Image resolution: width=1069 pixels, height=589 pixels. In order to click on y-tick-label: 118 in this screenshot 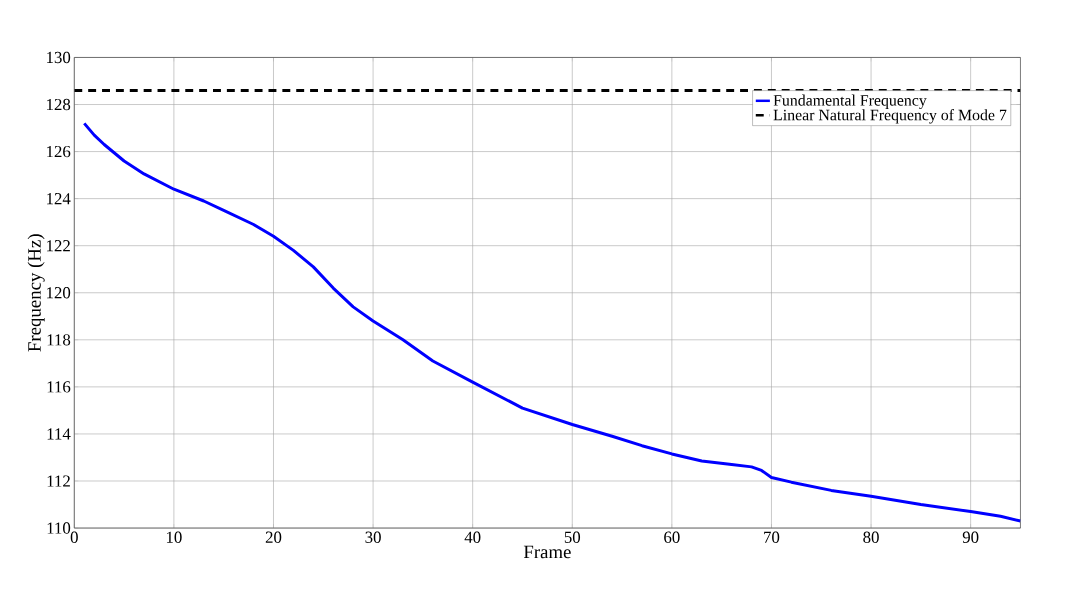, I will do `click(59, 339)`.